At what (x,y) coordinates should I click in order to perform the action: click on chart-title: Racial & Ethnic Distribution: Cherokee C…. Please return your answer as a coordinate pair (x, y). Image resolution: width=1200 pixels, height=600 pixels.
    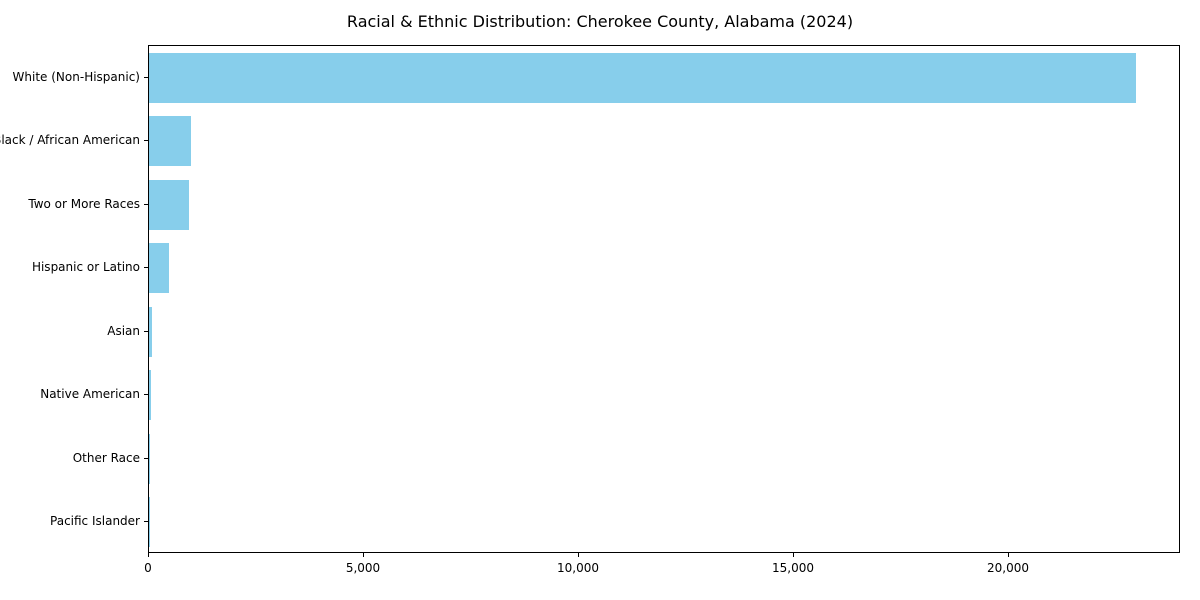
    Looking at the image, I should click on (600, 21).